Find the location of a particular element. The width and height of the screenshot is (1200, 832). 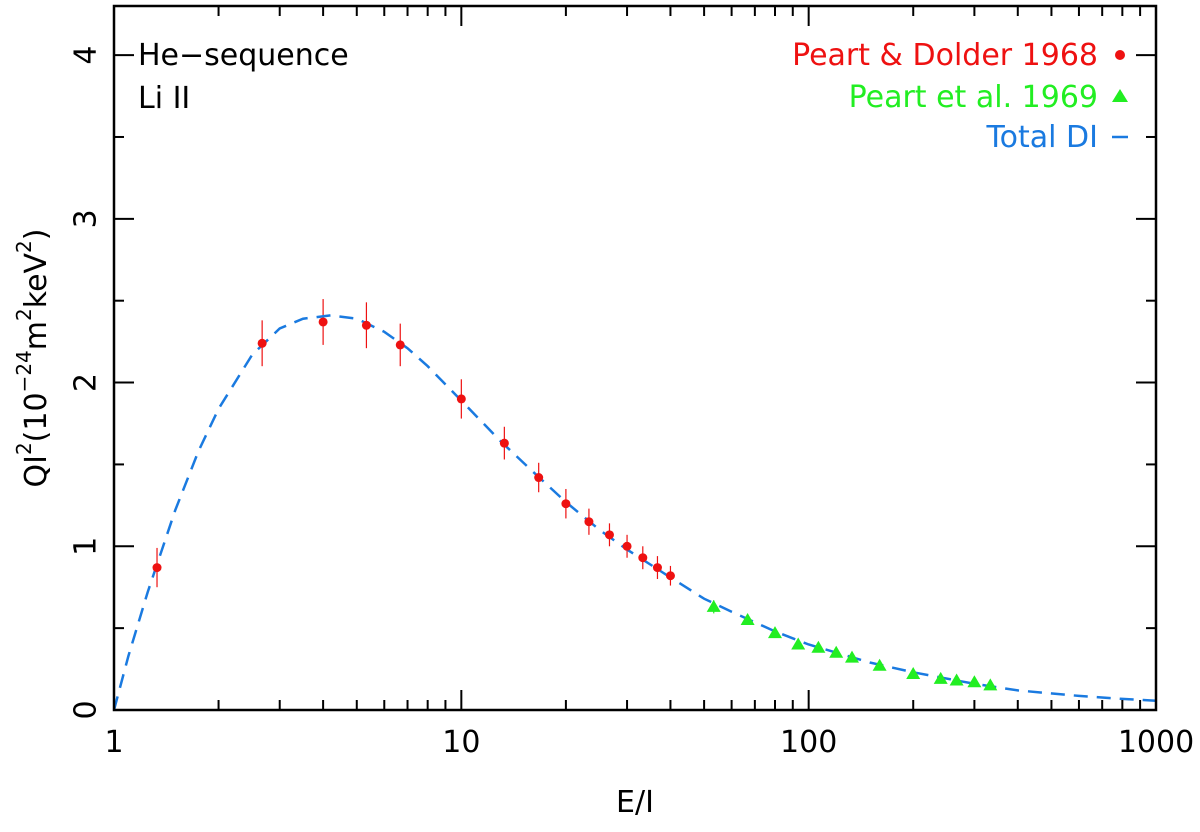

ylabel-part-2: (10 is located at coordinates (36, 417).